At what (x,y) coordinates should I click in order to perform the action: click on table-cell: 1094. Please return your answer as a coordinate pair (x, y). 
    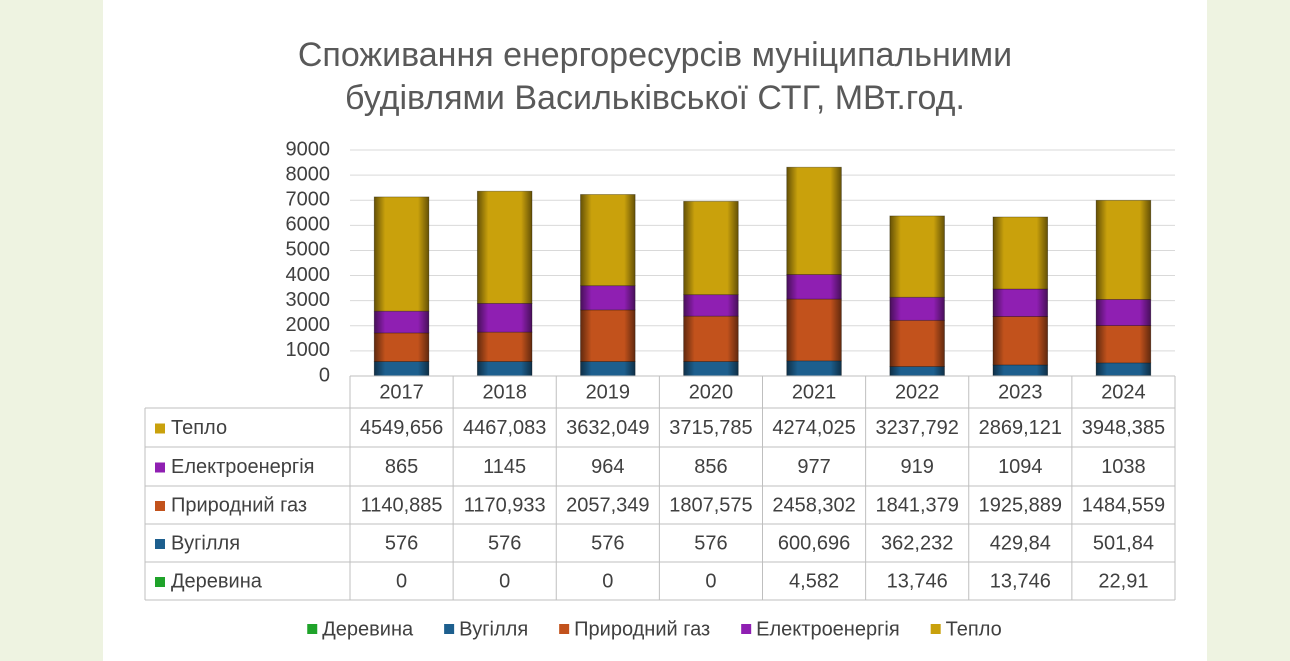
    Looking at the image, I should click on (1020, 467).